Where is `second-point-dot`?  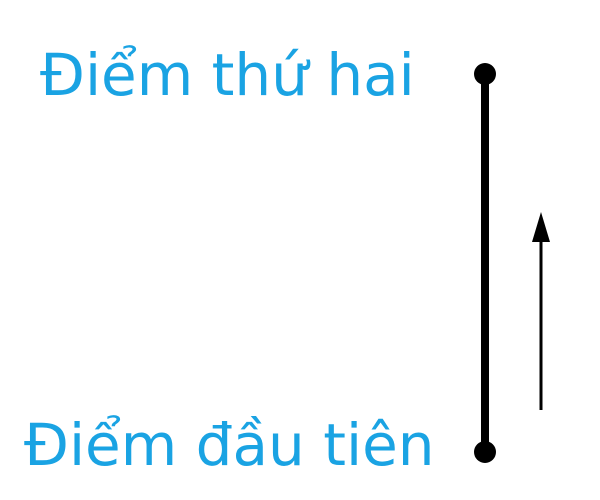 second-point-dot is located at coordinates (485, 74).